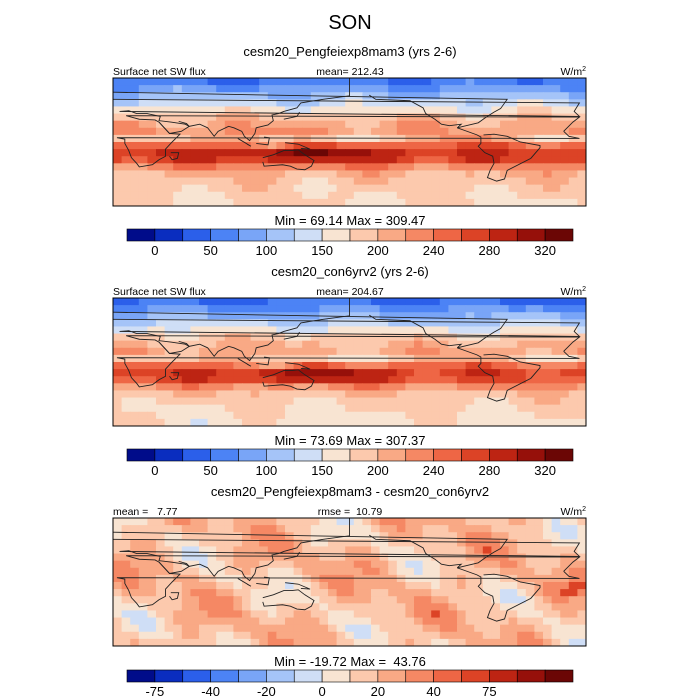  I want to click on colorbar-tick-label: -20, so click(266, 691).